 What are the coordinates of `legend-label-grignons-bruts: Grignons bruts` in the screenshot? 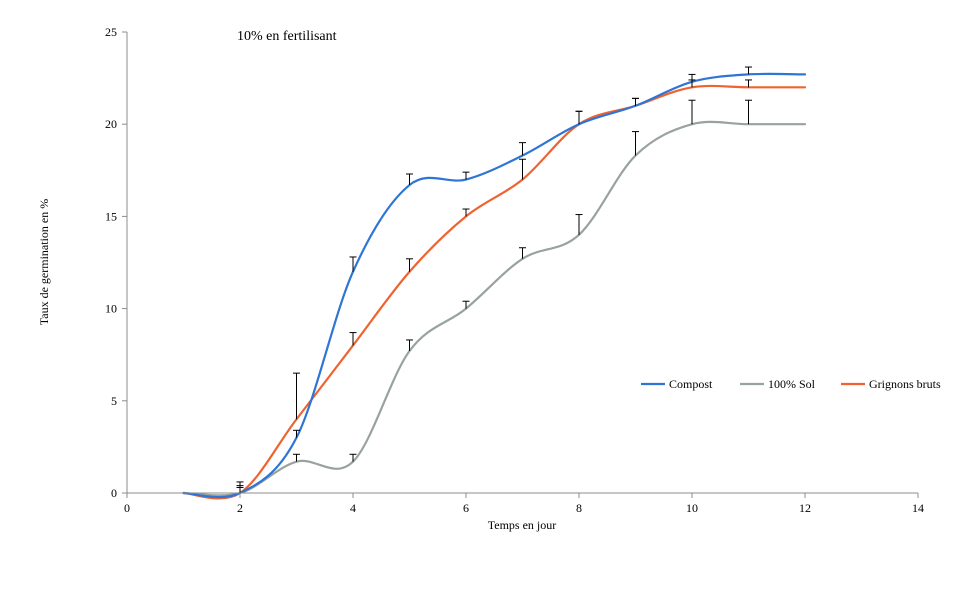 It's located at (905, 384).